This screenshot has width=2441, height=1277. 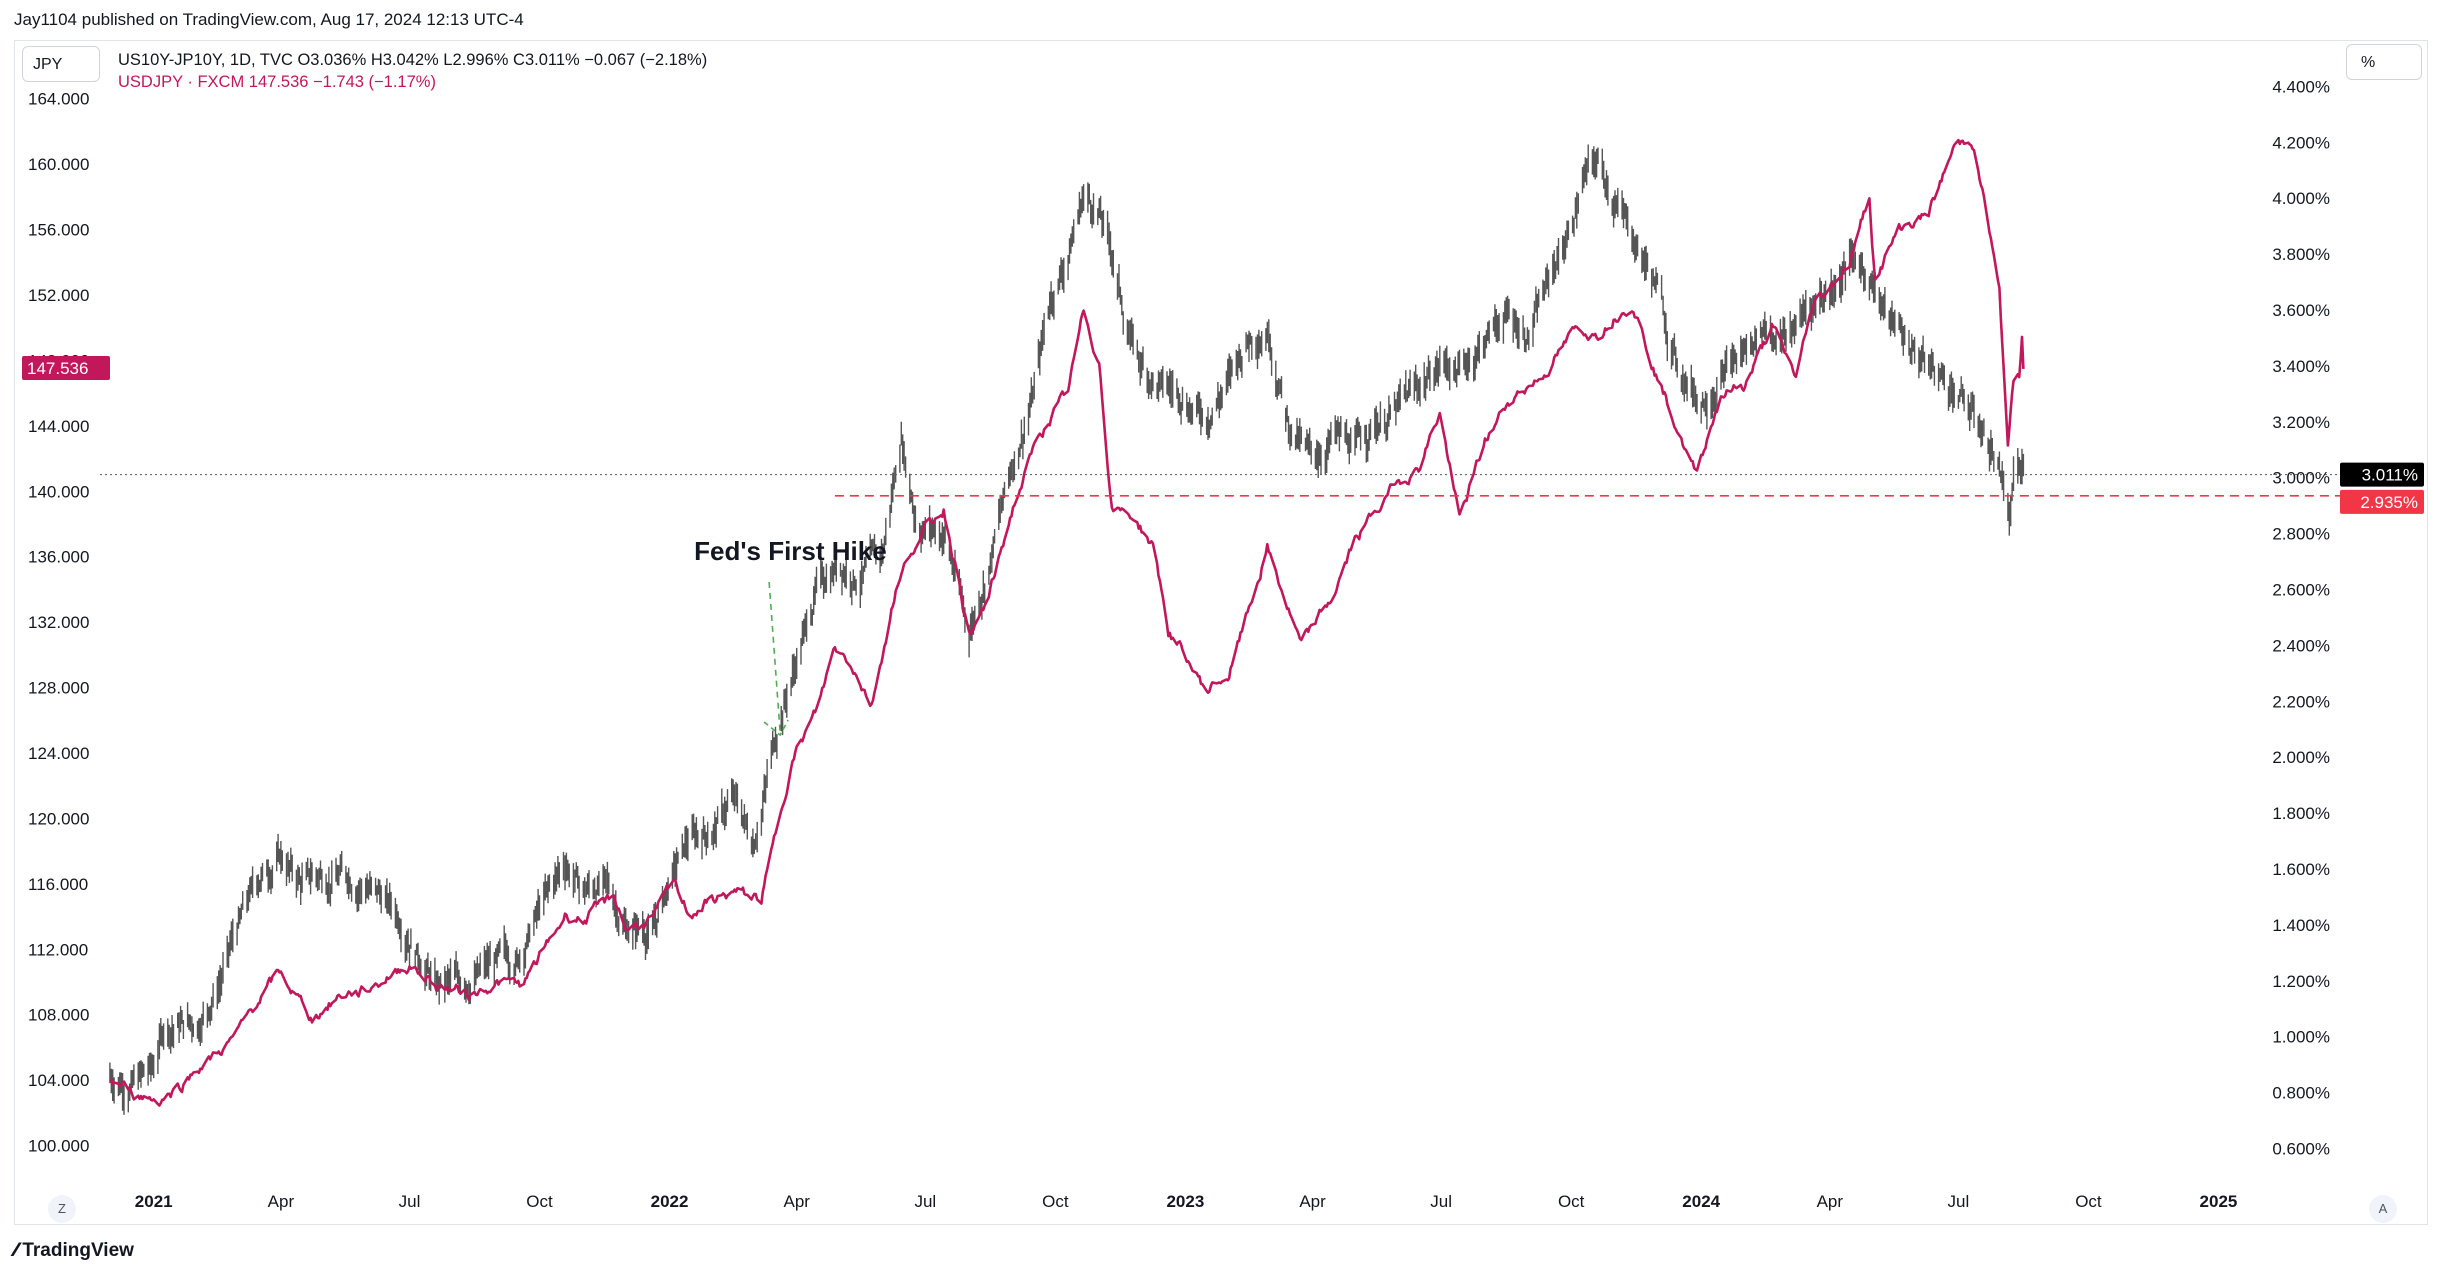 I want to click on left-axis-tick-label: 152.000, so click(x=58, y=295).